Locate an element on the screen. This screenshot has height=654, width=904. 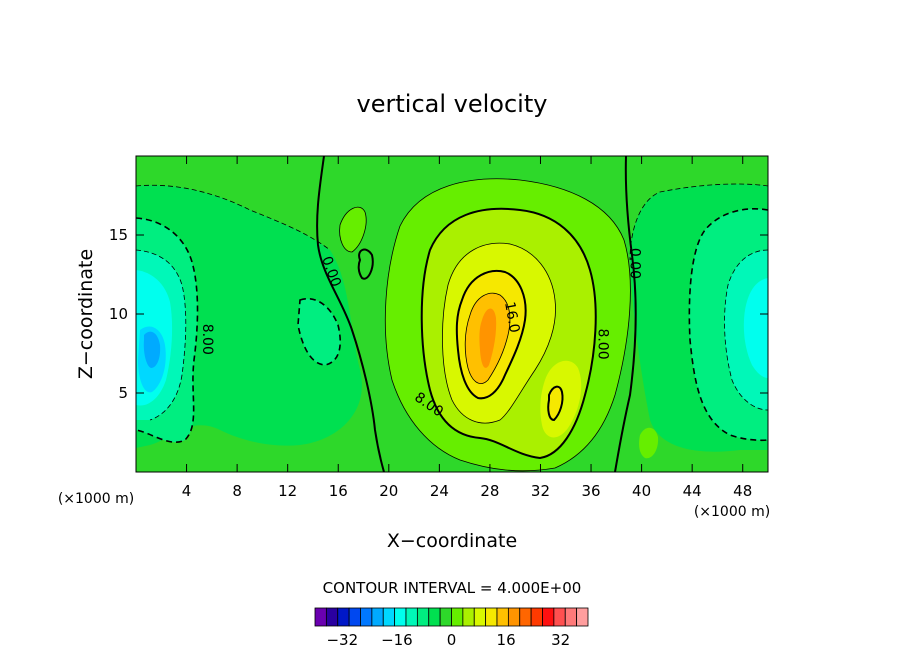
colorbar-tick-label: 0 is located at coordinates (452, 640).